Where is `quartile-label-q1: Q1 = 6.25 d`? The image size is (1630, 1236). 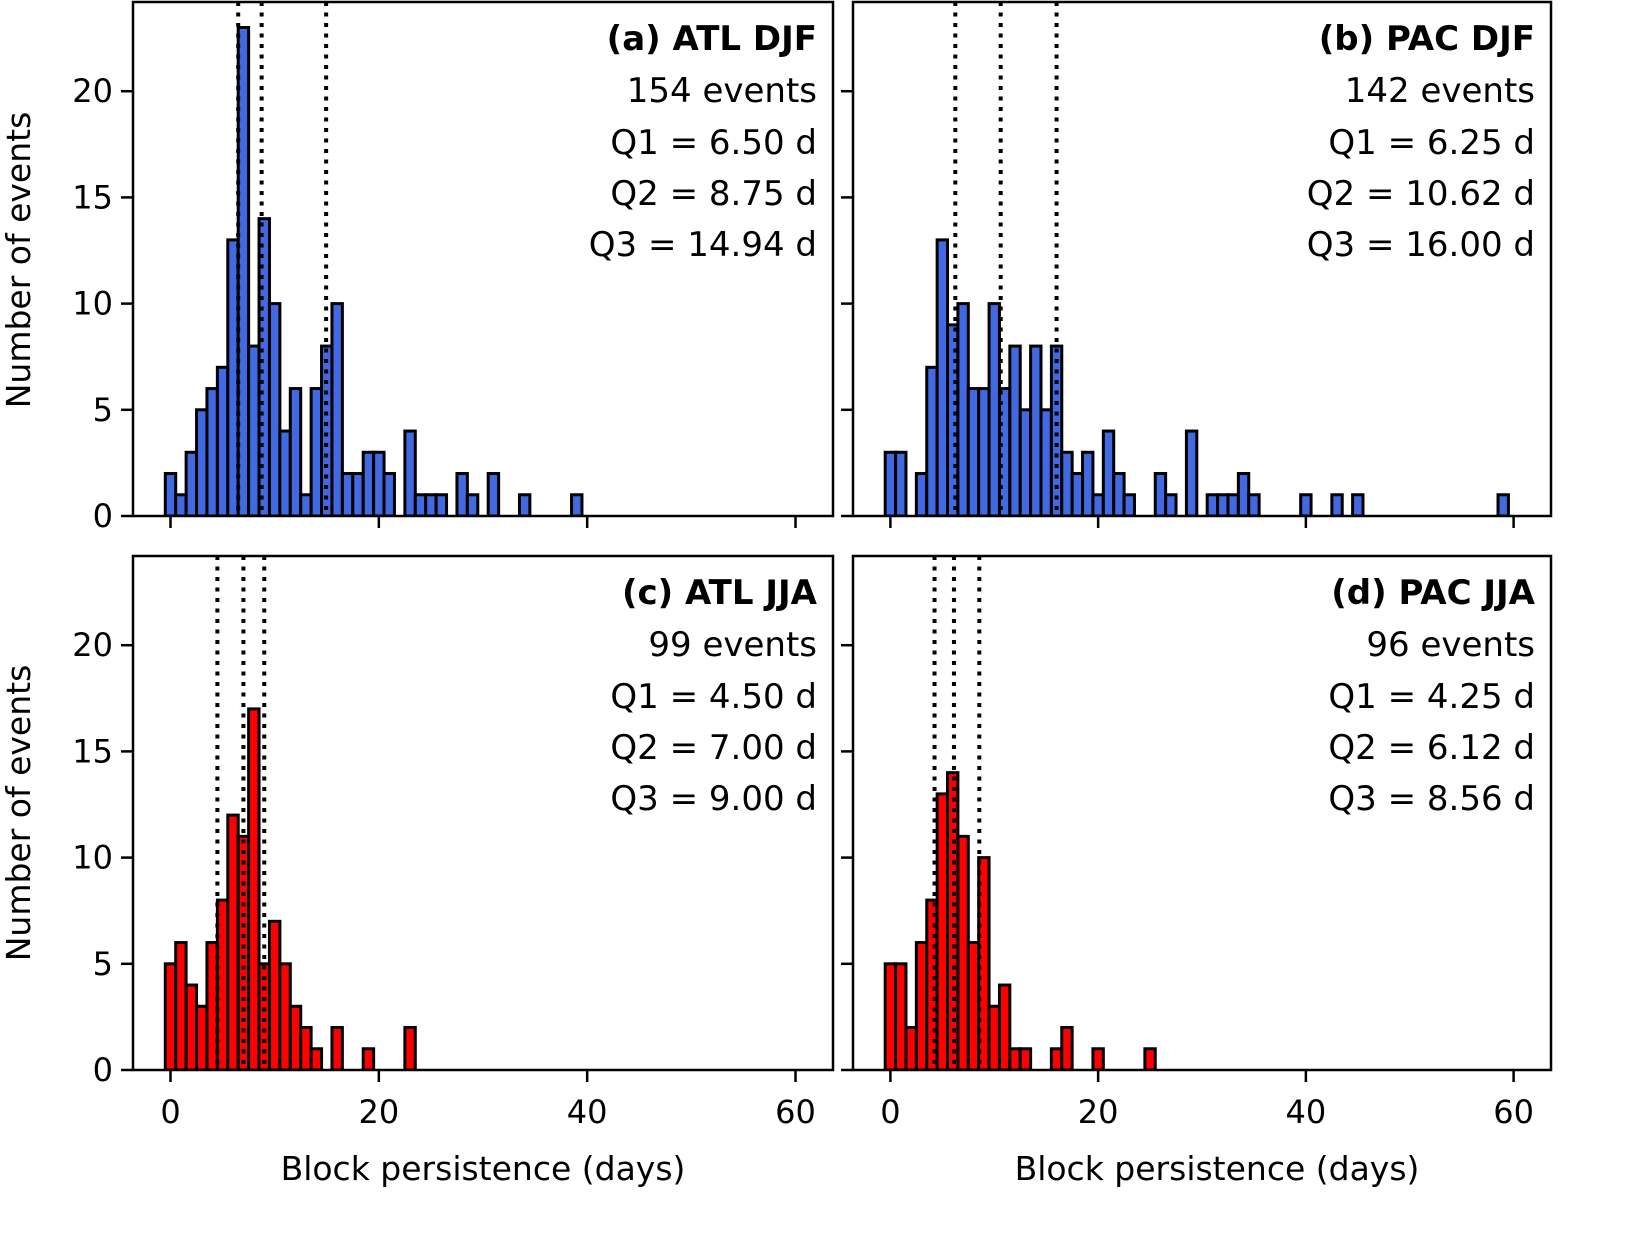
quartile-label-q1: Q1 = 6.25 d is located at coordinates (1431, 143).